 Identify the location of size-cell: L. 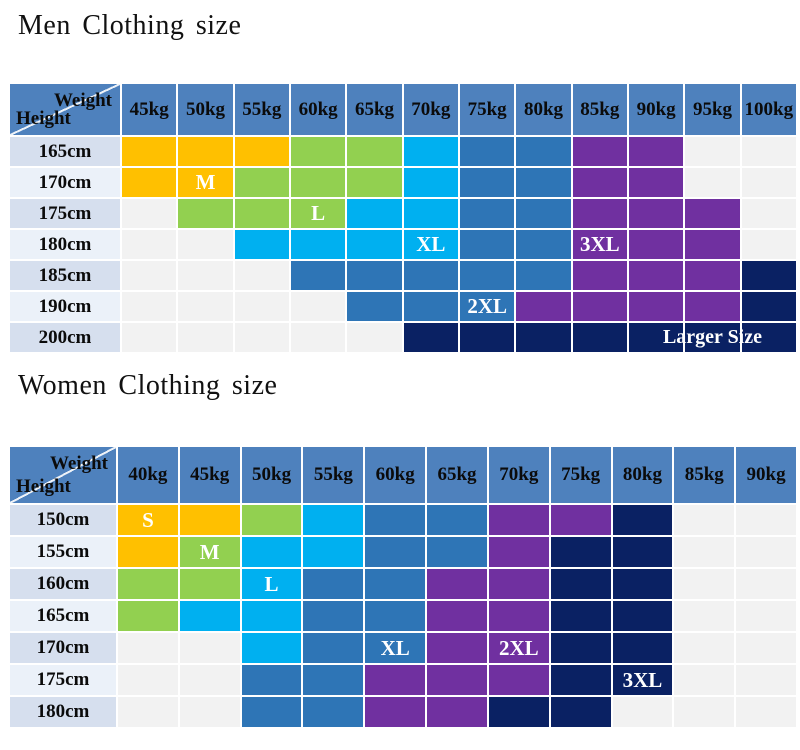
(271, 584).